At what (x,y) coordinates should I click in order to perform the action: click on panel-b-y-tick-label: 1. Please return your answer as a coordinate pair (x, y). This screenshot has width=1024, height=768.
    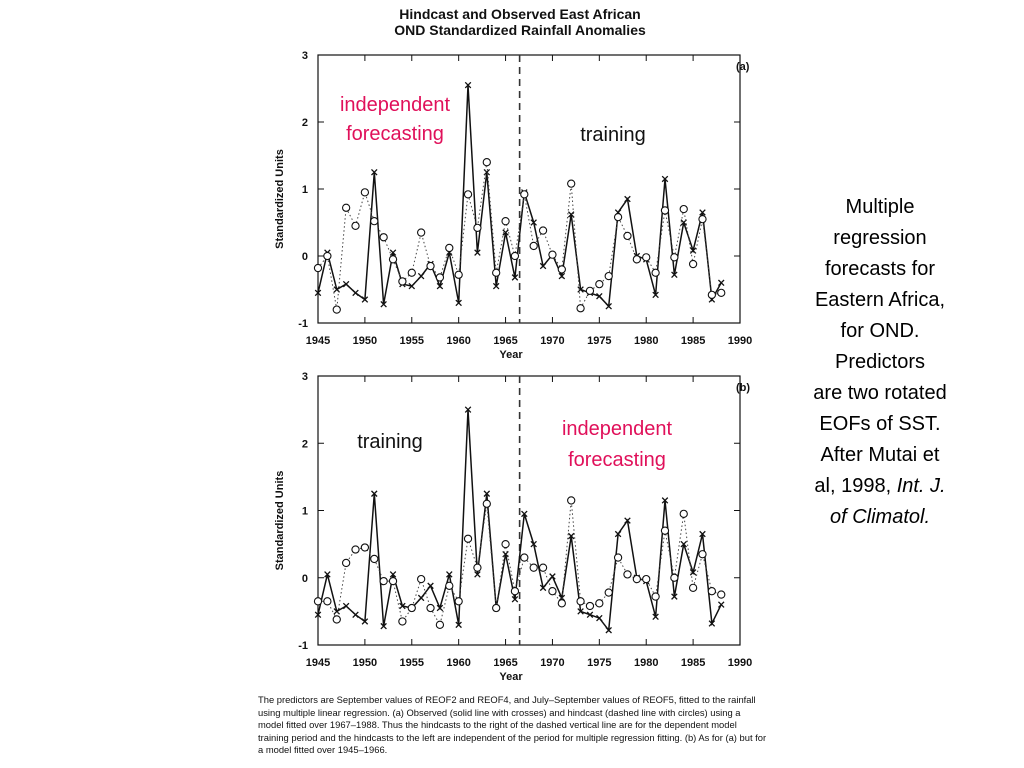
    Looking at the image, I should click on (305, 512).